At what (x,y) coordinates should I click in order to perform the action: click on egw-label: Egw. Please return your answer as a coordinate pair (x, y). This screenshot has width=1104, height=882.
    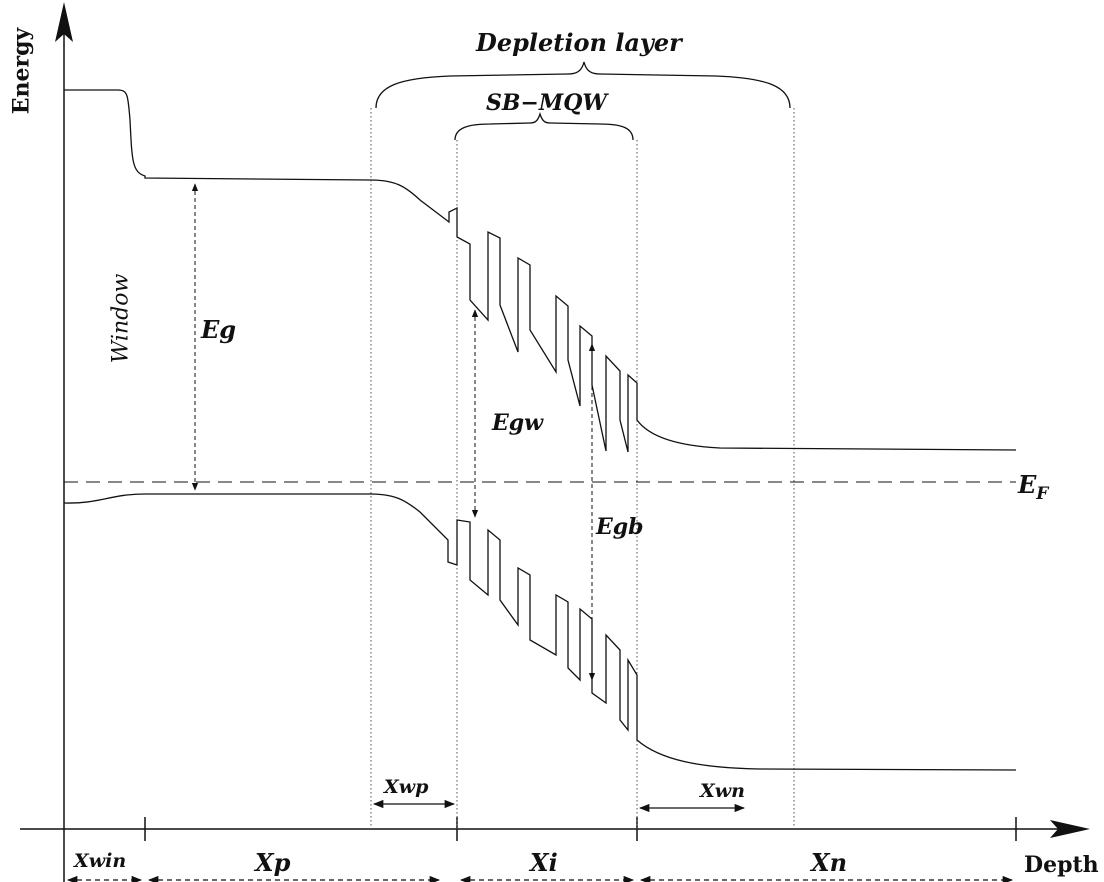
    Looking at the image, I should click on (518, 423).